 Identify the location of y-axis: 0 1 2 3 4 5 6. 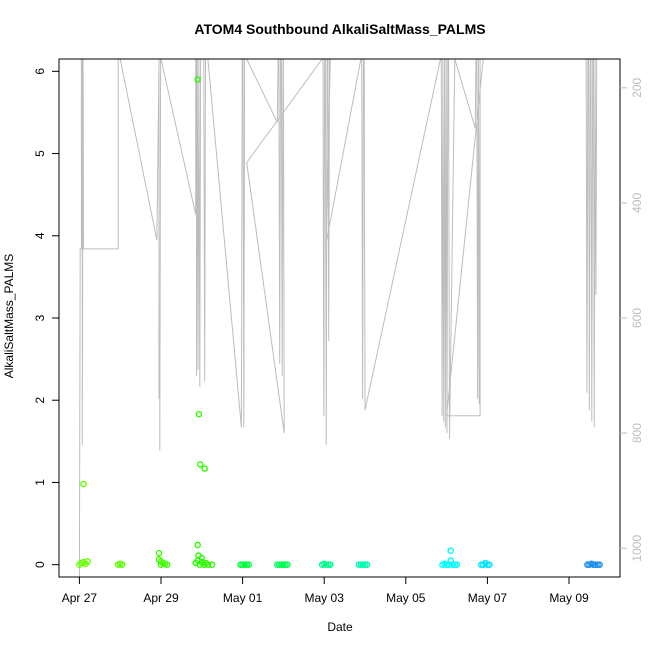
(46, 318).